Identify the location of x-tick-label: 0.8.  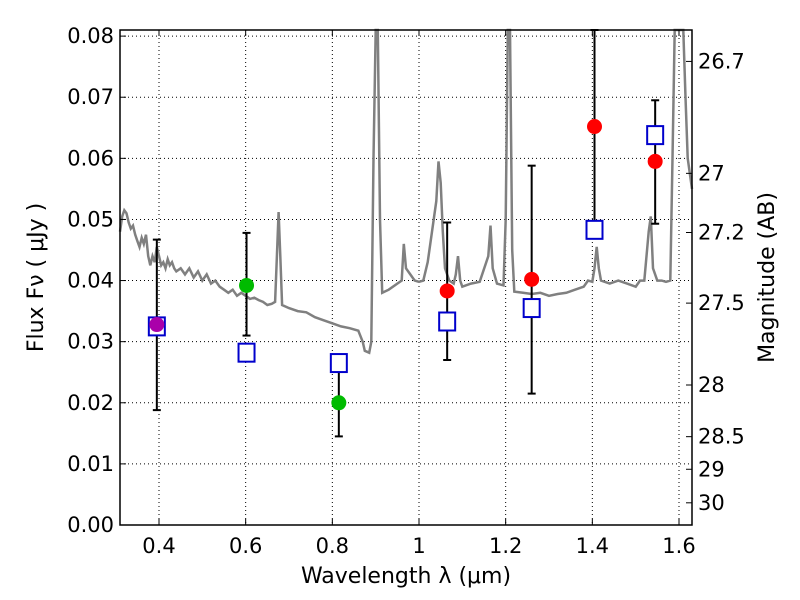
(332, 546).